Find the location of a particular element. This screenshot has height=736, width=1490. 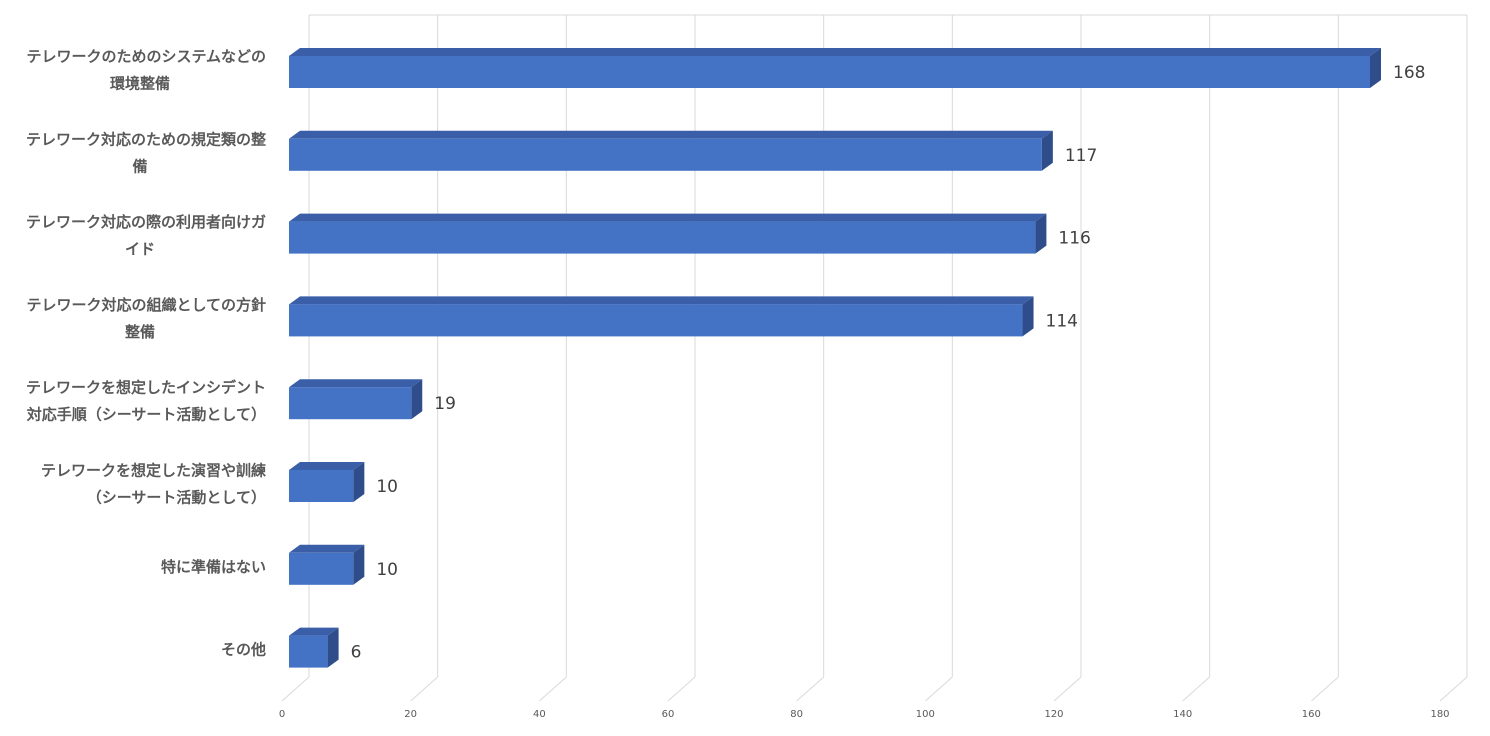

x-tick-label: 0 is located at coordinates (282, 714).